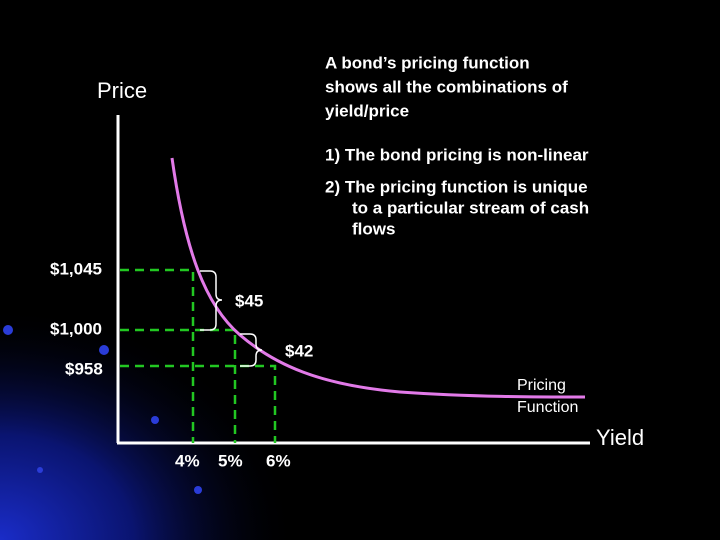 This screenshot has height=540, width=720. What do you see at coordinates (230, 460) in the screenshot?
I see `yield-label: 5%` at bounding box center [230, 460].